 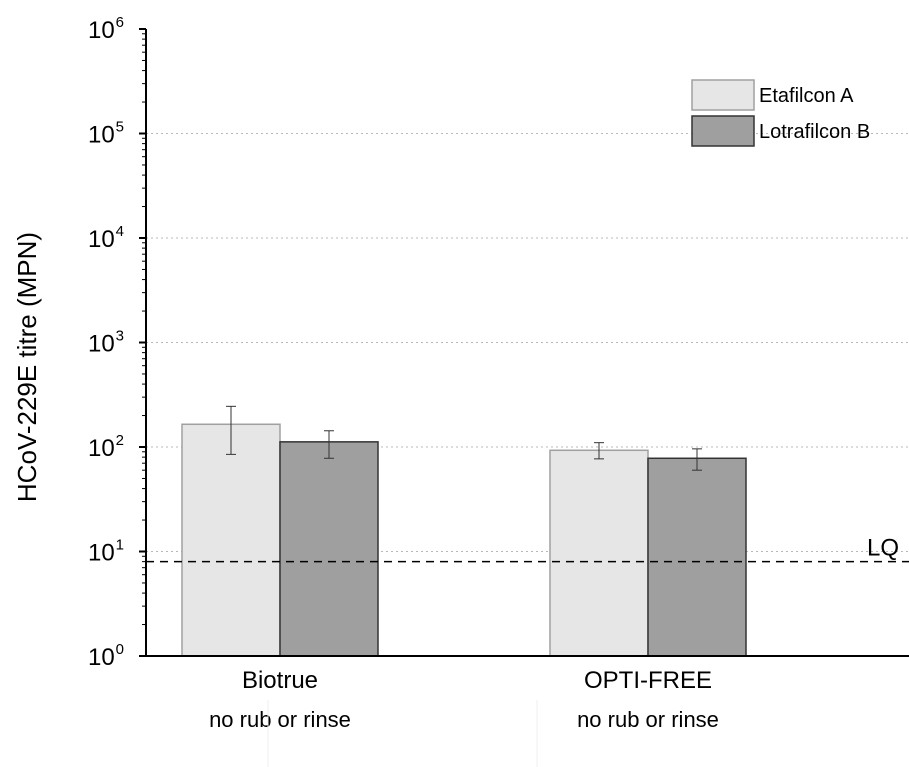 I want to click on y-tick-label: 10⁴, so click(x=106, y=238).